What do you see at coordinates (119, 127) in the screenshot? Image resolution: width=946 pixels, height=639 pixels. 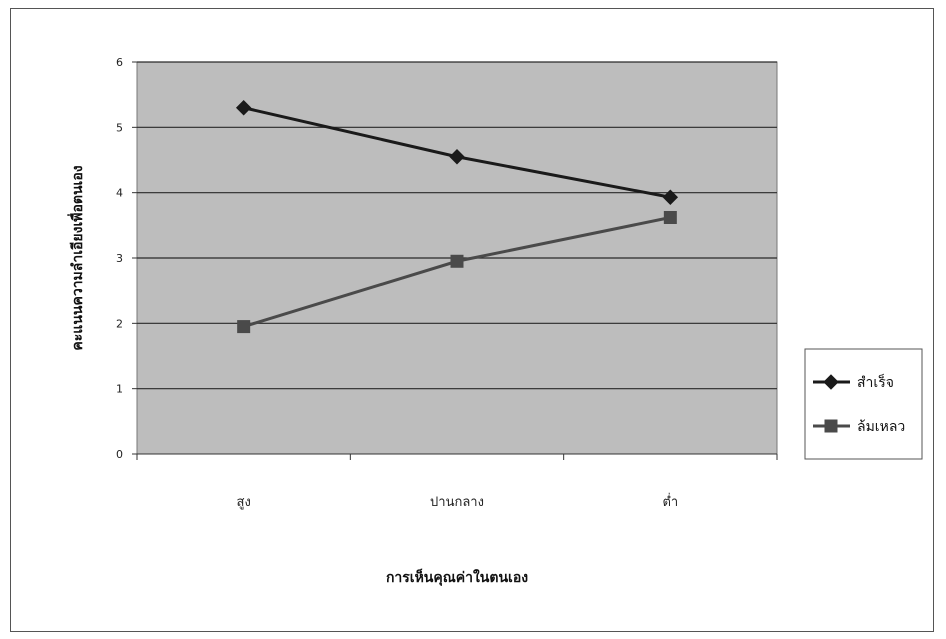 I see `y-tick-label: 5` at bounding box center [119, 127].